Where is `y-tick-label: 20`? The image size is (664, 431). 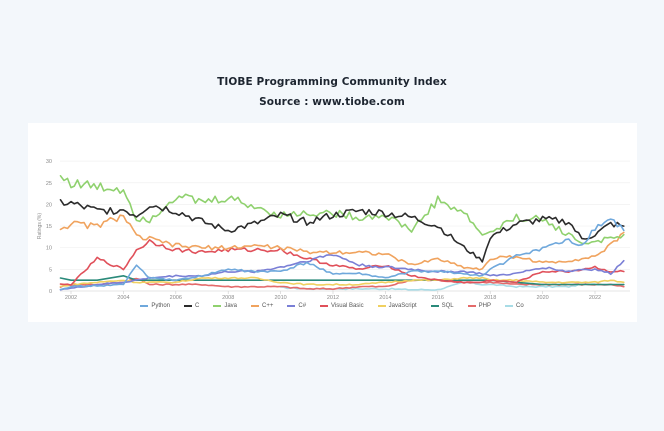 y-tick-label: 20 is located at coordinates (49, 205).